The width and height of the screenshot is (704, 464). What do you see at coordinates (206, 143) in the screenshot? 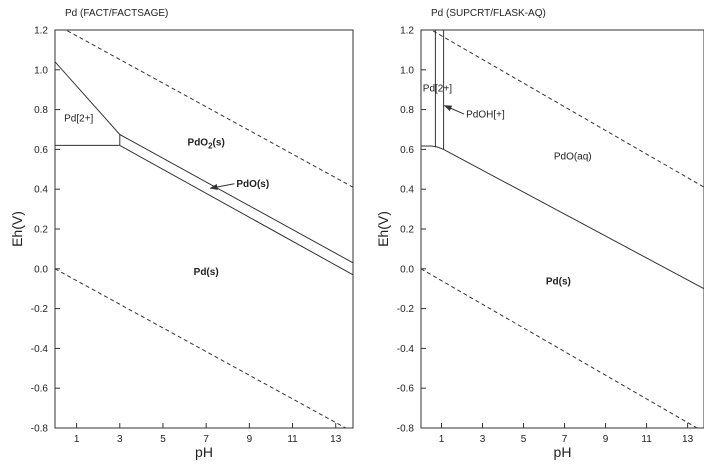
I see `region-label: PdO2(s)` at bounding box center [206, 143].